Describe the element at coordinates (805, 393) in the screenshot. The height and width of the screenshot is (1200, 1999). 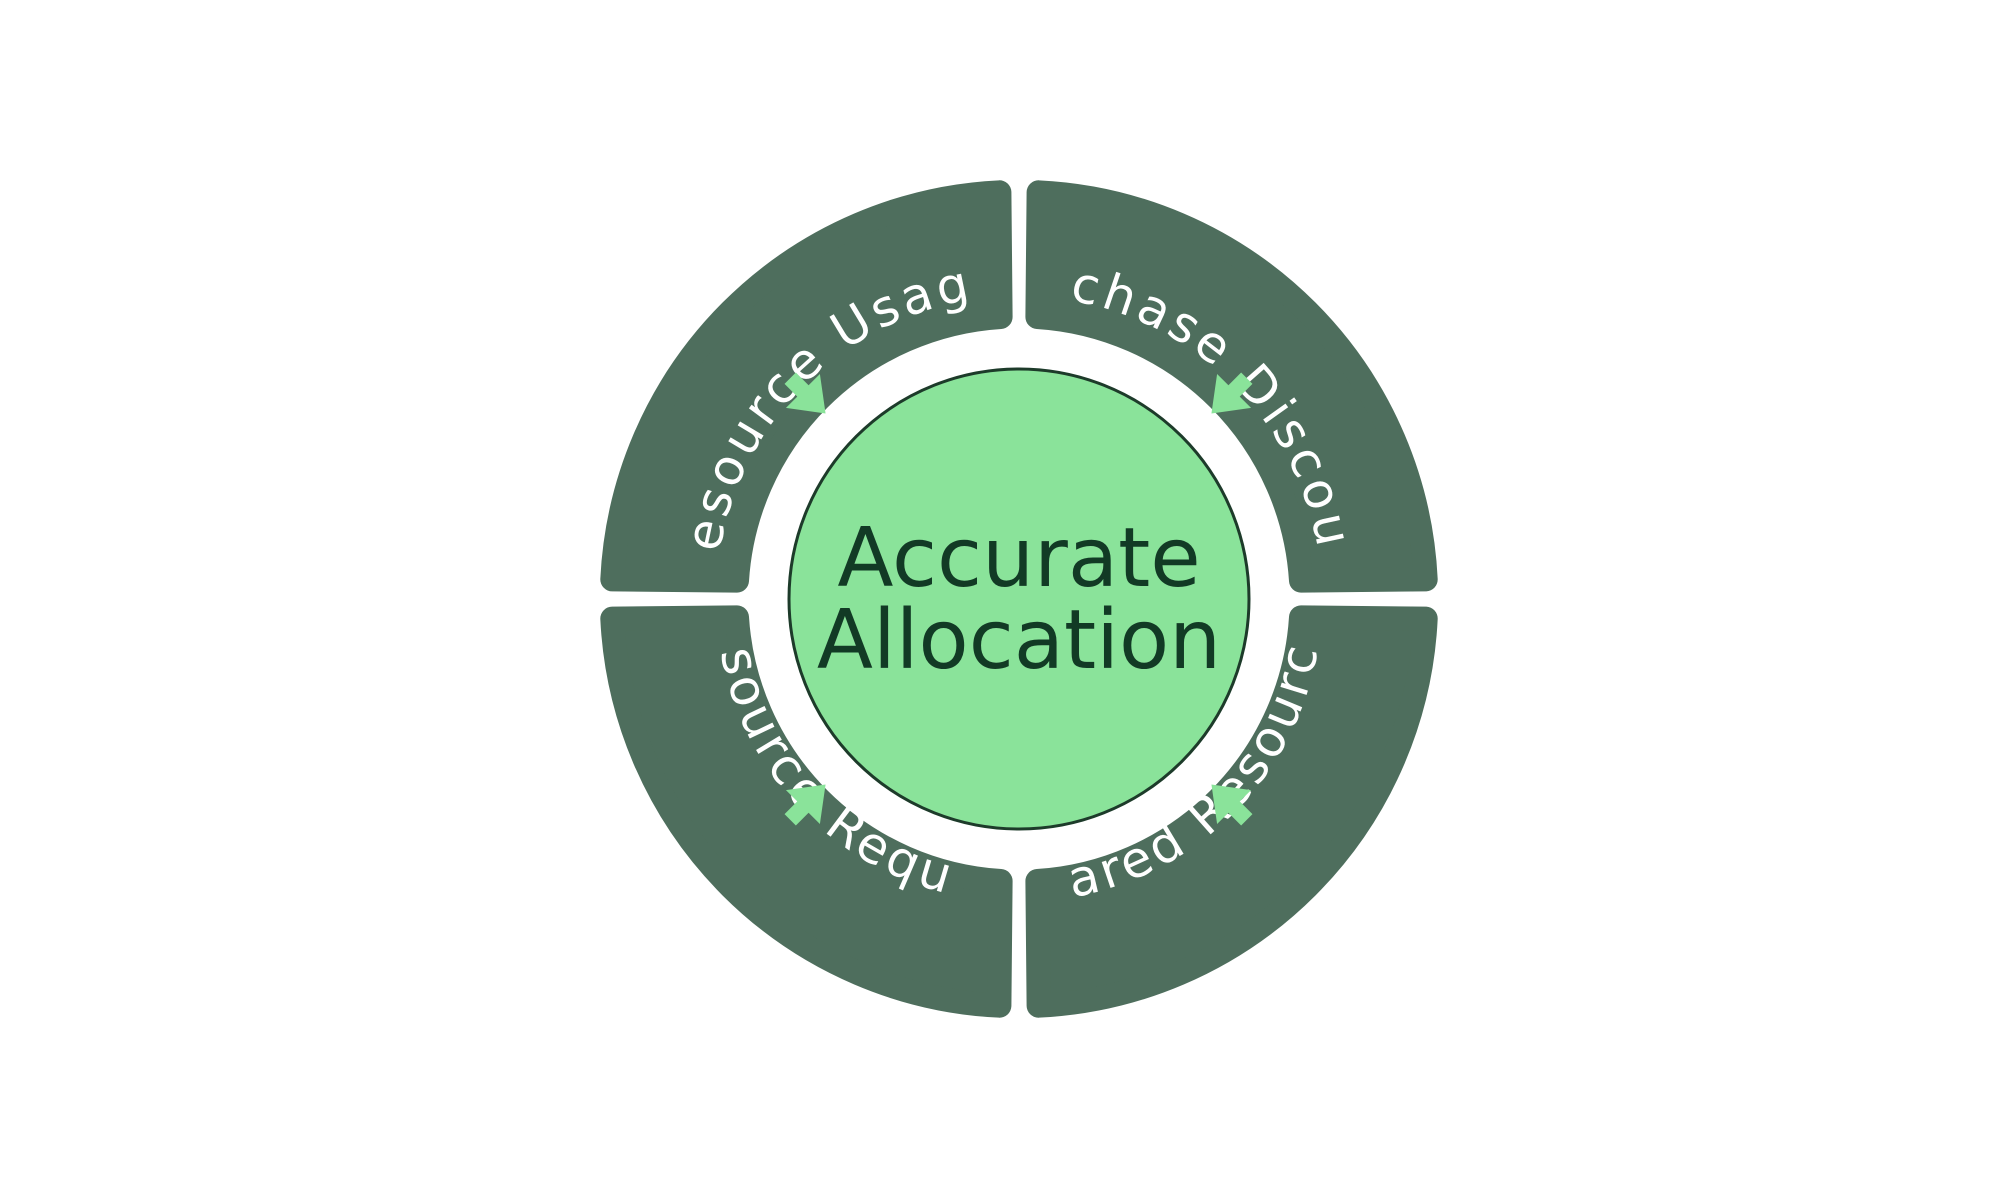
I see `arrow-down-right-icon` at that location.